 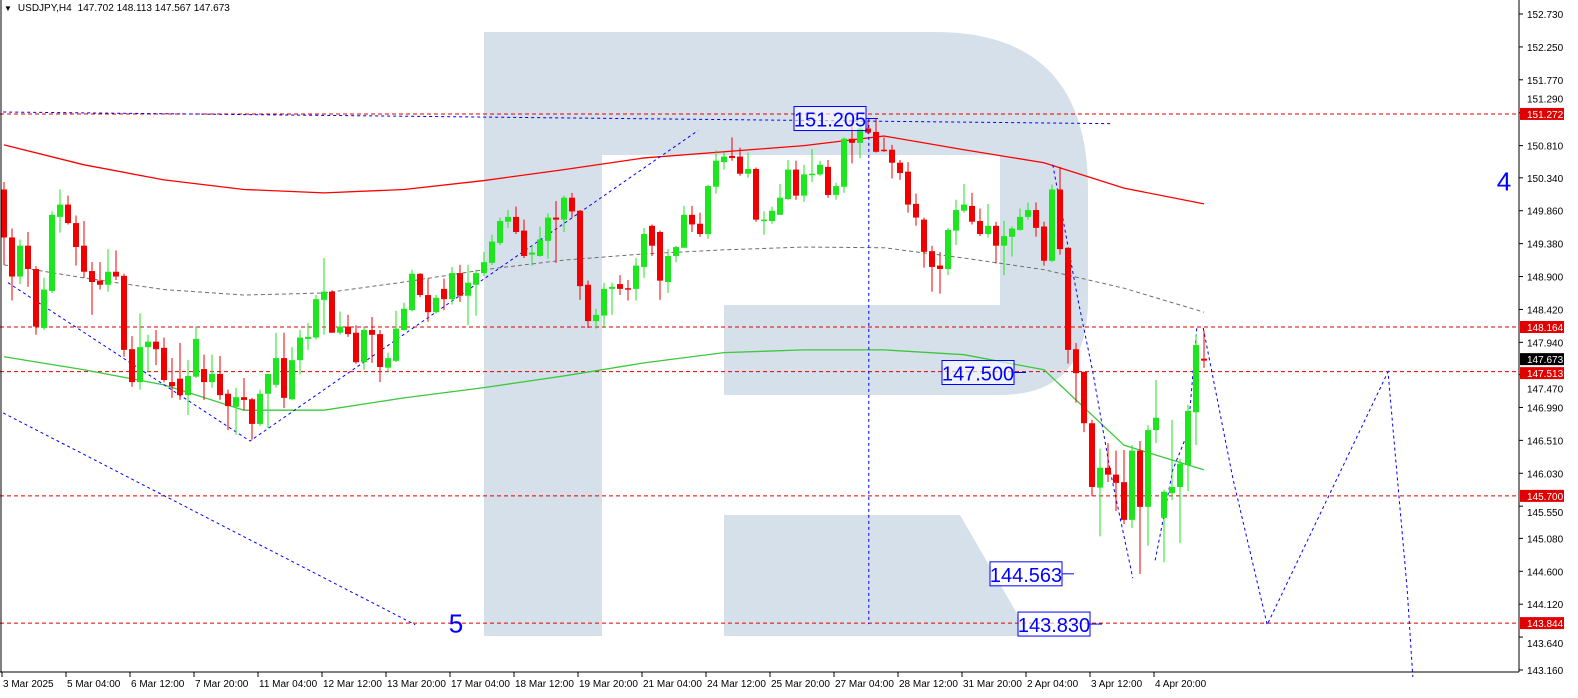 I want to click on y-tick-label: 148.420, so click(x=1545, y=310).